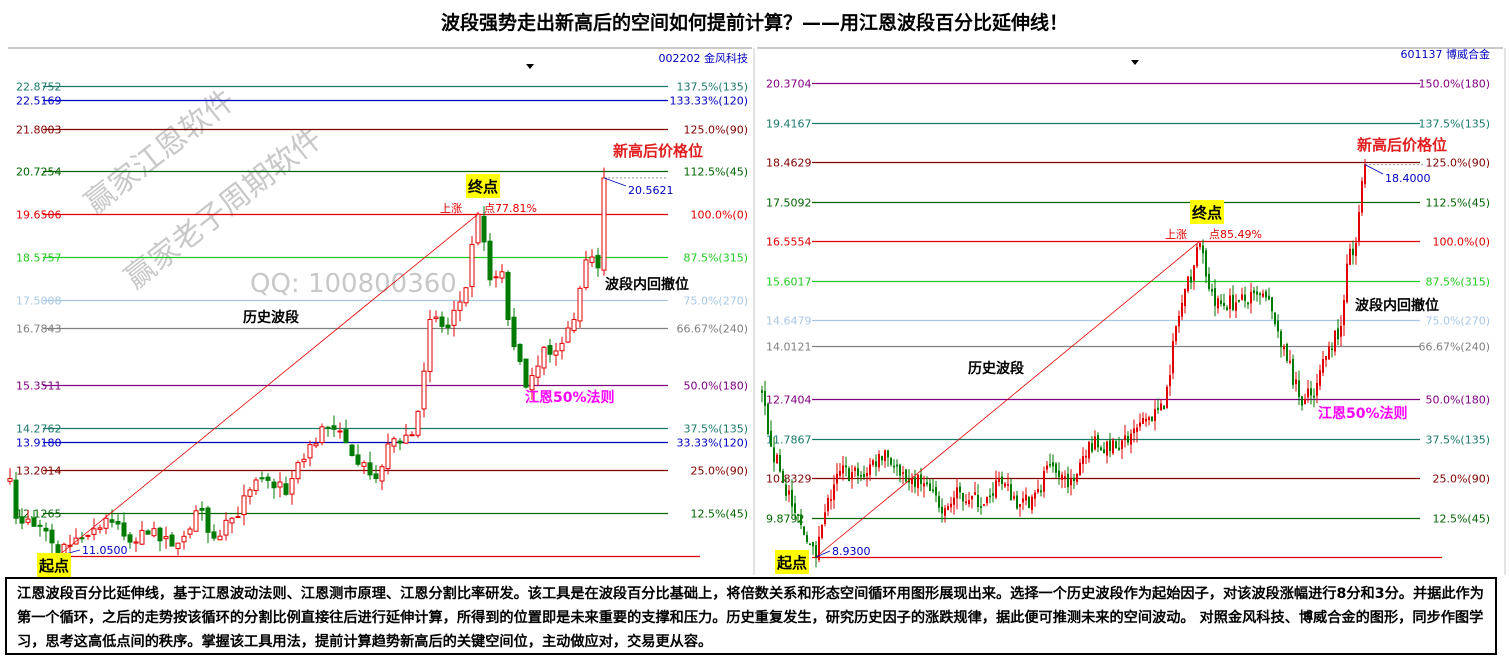 The height and width of the screenshot is (670, 1509). Describe the element at coordinates (851, 551) in the screenshot. I see `start-price-label: 8.9300` at that location.